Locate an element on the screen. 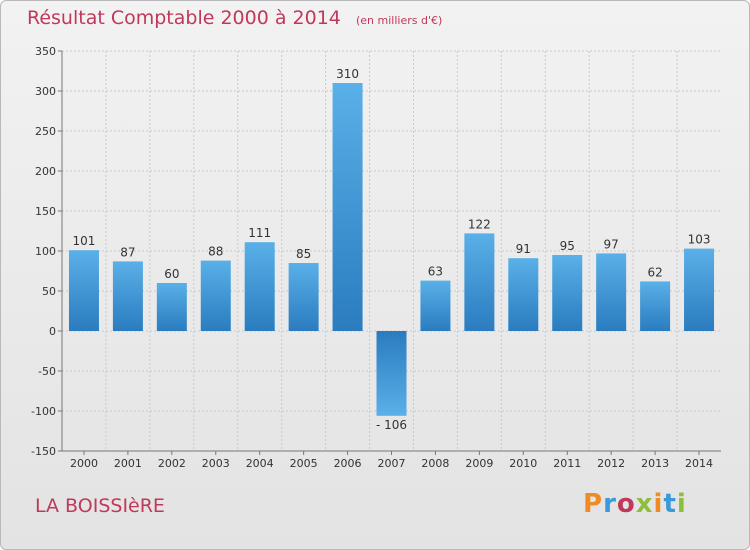 The width and height of the screenshot is (750, 550). value-label-2012: 97 is located at coordinates (611, 244).